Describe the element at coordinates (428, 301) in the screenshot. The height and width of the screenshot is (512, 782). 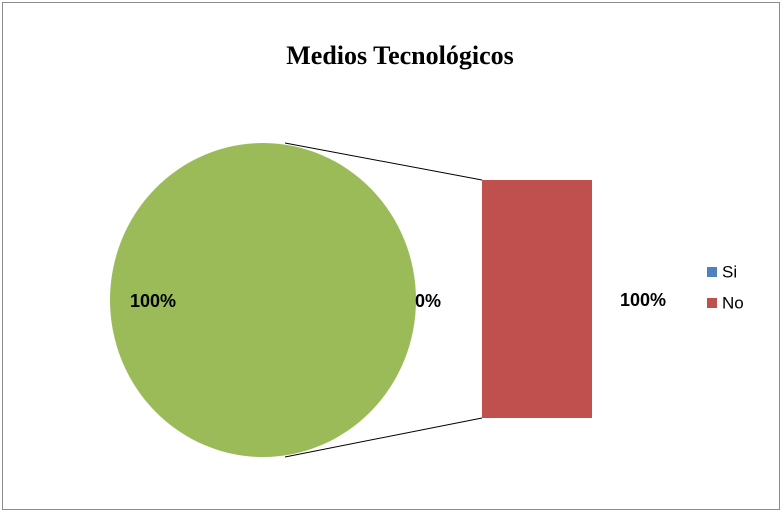
I see `data-label: 0%` at that location.